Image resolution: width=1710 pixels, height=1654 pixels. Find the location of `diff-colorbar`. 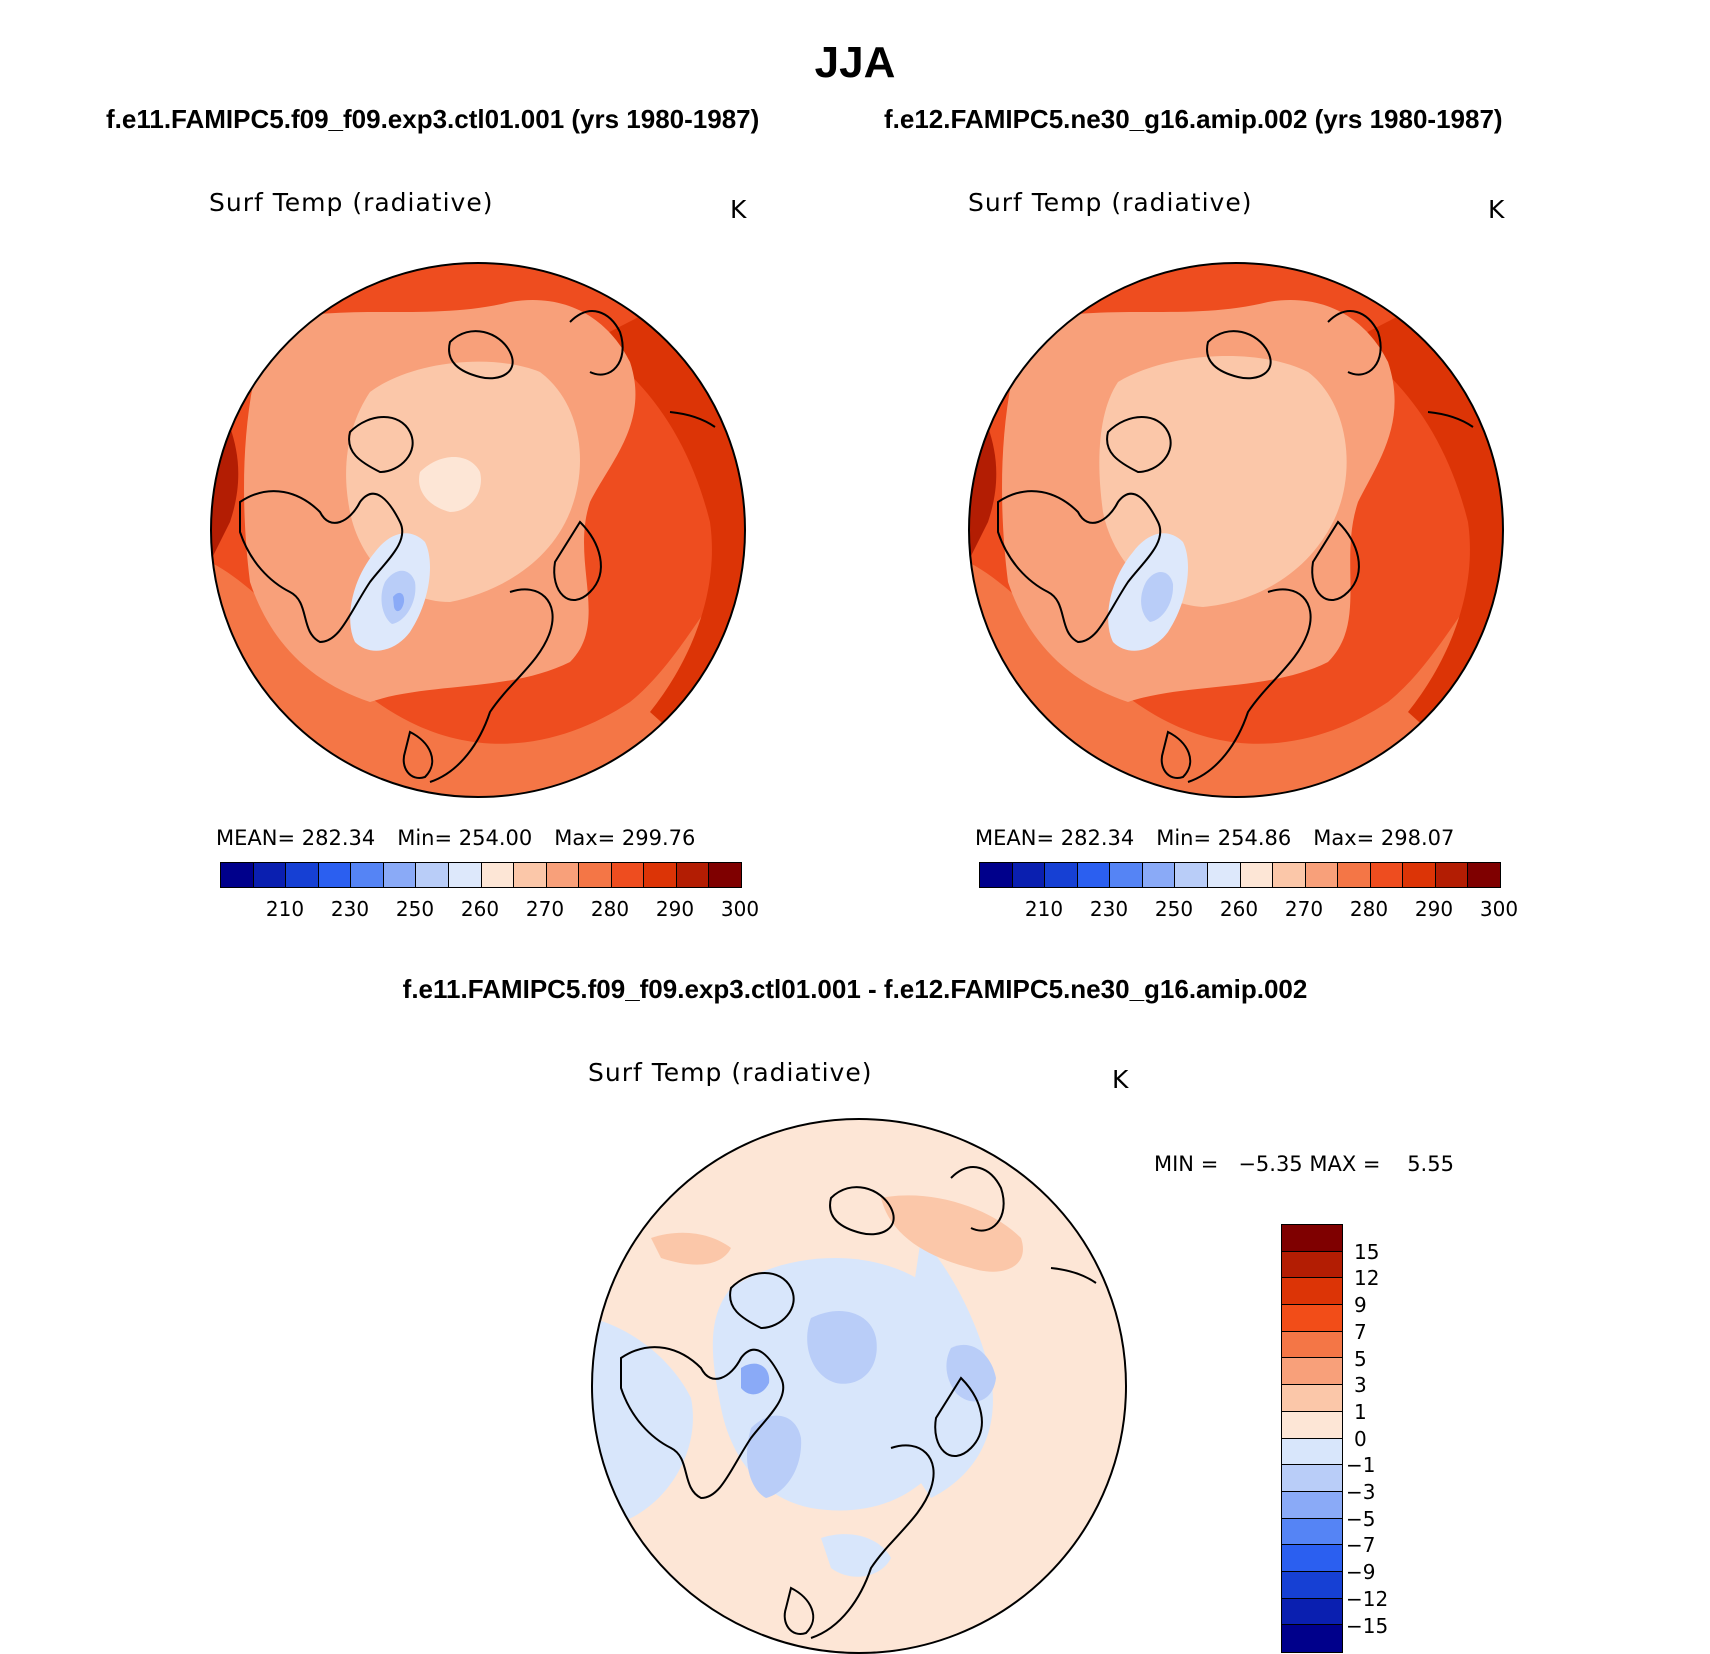

diff-colorbar is located at coordinates (1312, 1438).